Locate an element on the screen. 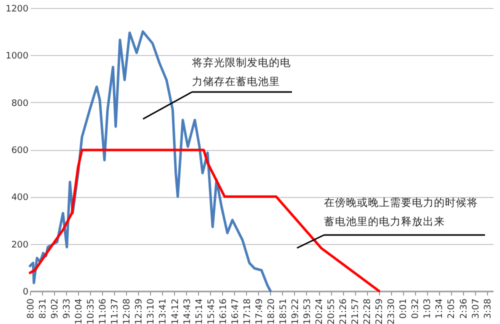 This screenshot has height=324, width=500. x-tick-label: 19:22 is located at coordinates (295, 311).